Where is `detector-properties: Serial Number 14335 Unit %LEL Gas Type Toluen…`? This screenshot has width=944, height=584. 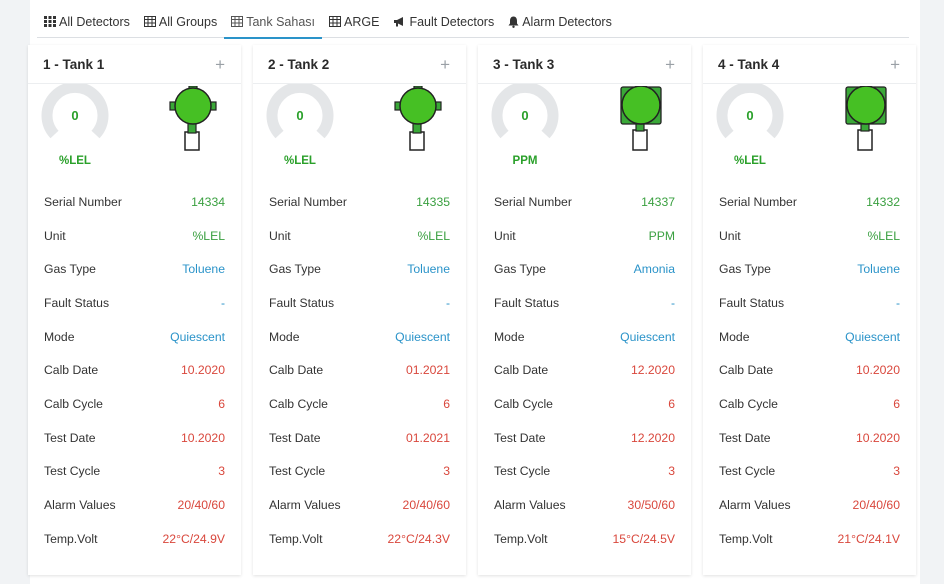
detector-properties: Serial Number 14335 Unit %LEL Gas Type Toluen… is located at coordinates (359, 370).